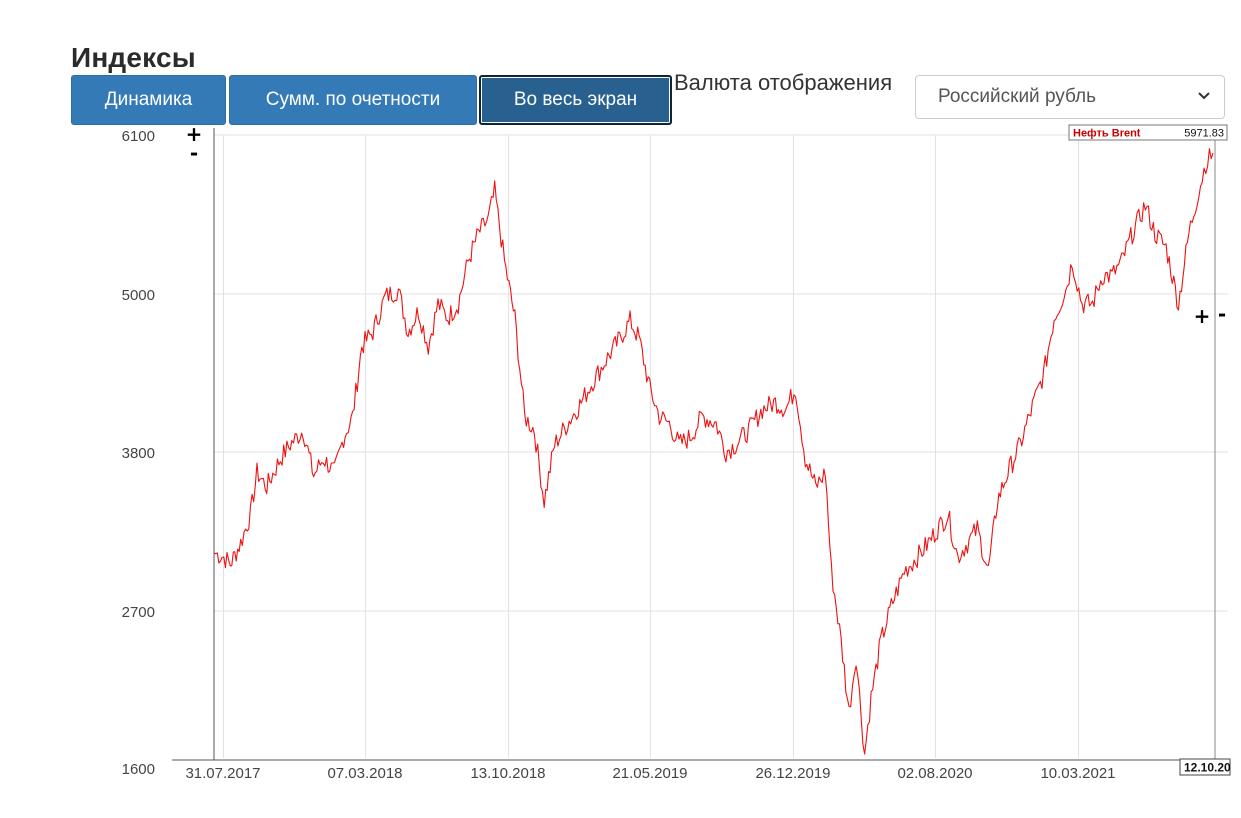 Image resolution: width=1241 pixels, height=818 pixels. I want to click on y-tick-label: 3800, so click(138, 453).